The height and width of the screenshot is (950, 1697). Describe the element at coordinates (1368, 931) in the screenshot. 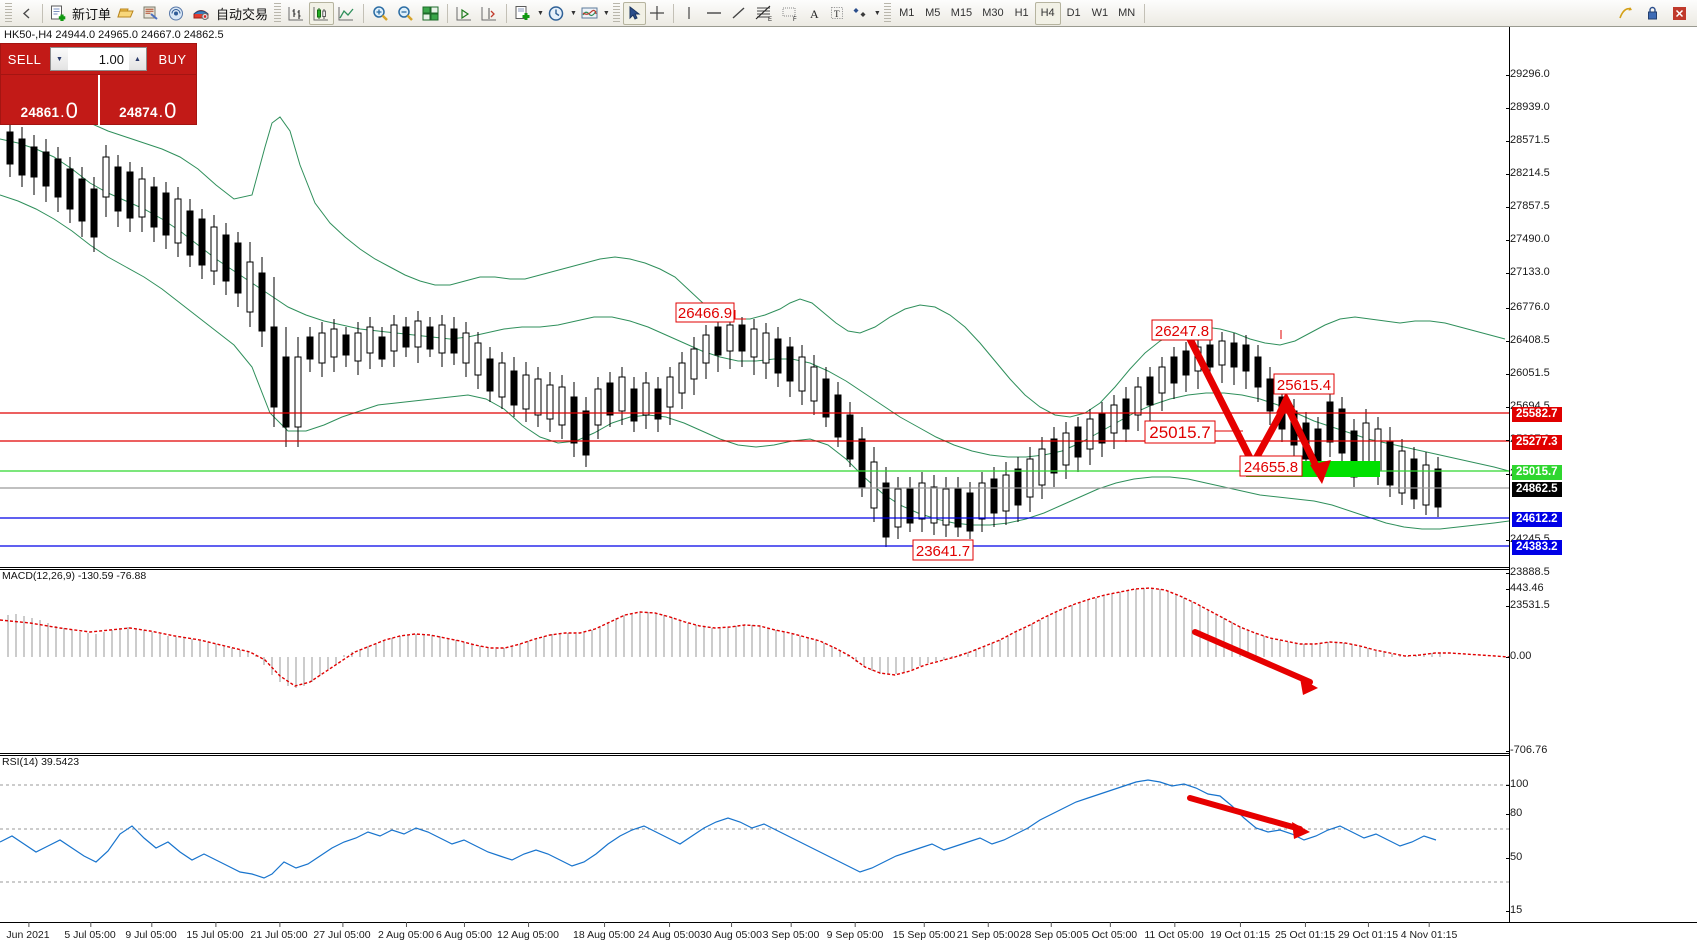

I see `time-tick: 29 Oct 01:15` at that location.